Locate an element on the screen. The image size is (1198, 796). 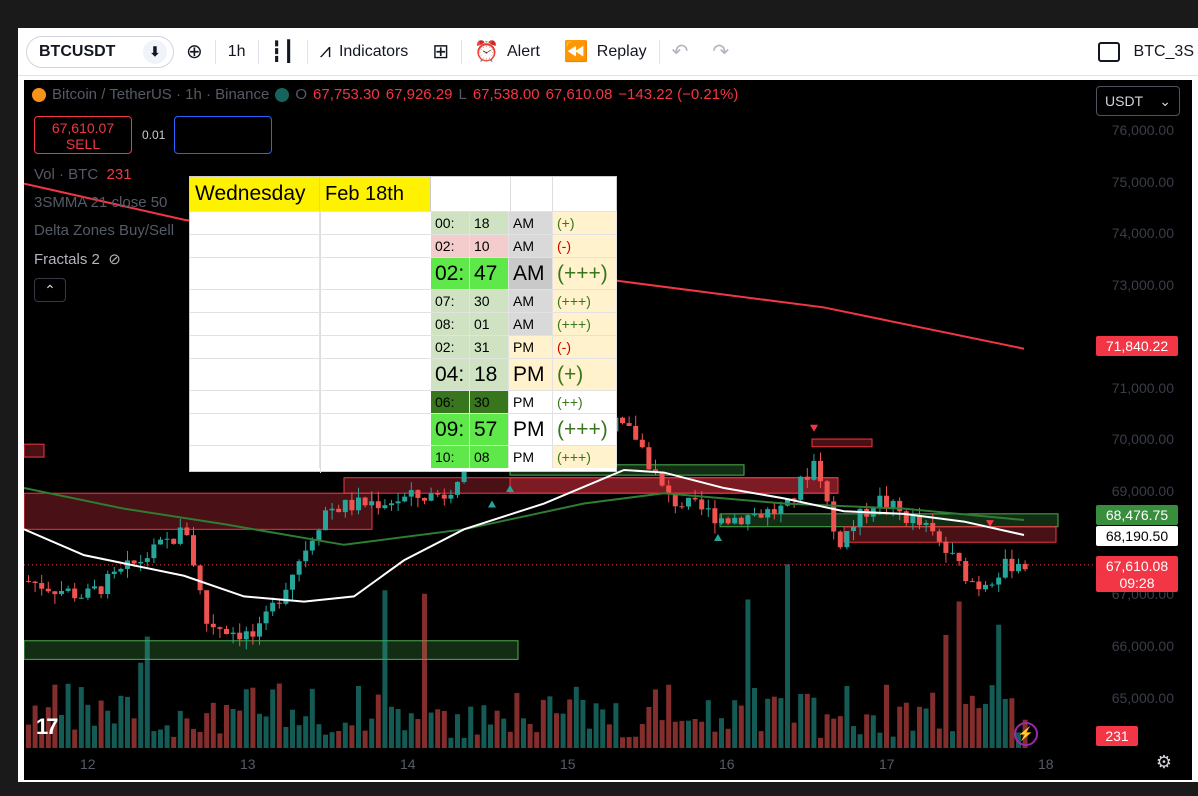
price-tag-green-ma: 68,476.75 is located at coordinates (1137, 515).